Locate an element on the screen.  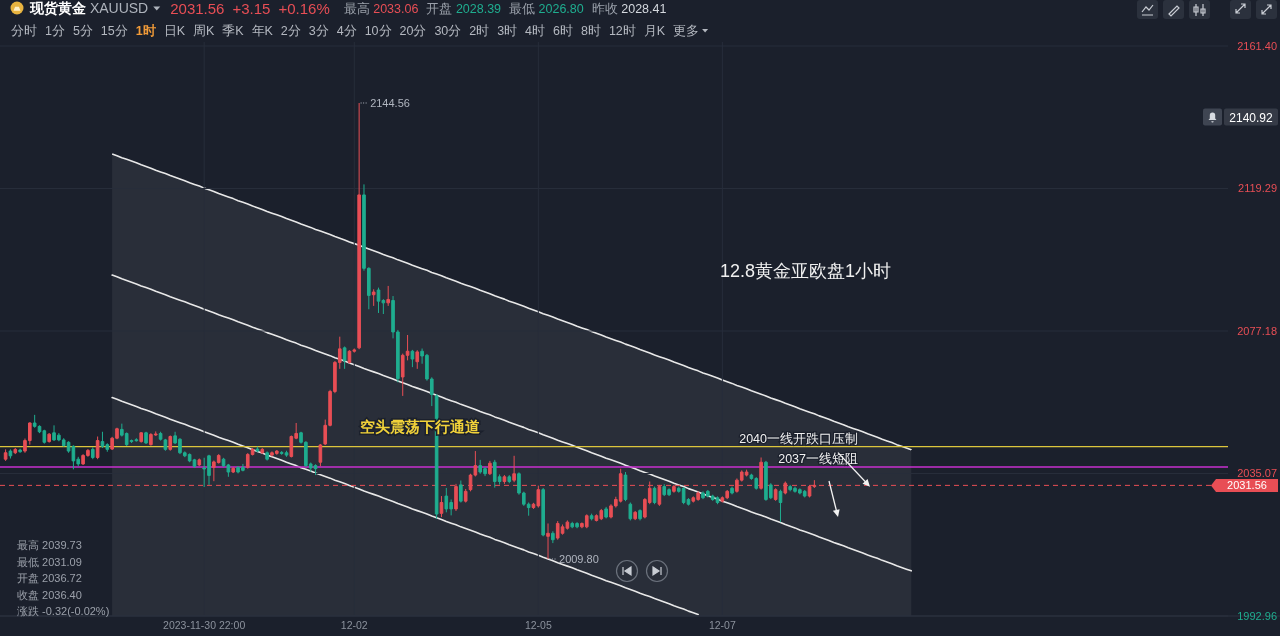
y-tick-label: 2077.18 is located at coordinates (1257, 330).